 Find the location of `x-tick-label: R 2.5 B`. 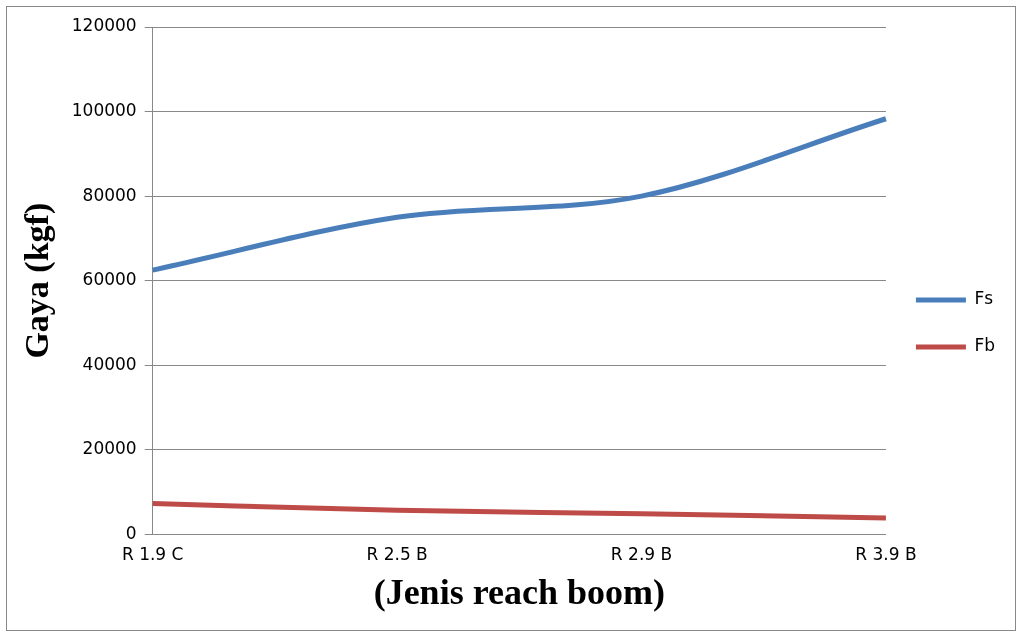

x-tick-label: R 2.5 B is located at coordinates (397, 554).